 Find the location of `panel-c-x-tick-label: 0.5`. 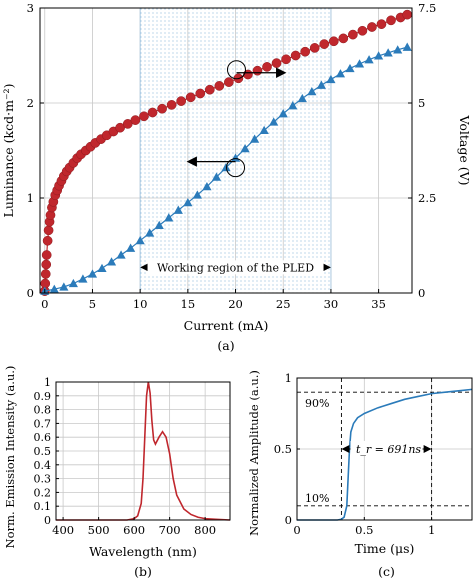

panel-c-x-tick-label: 0.5 is located at coordinates (364, 530).